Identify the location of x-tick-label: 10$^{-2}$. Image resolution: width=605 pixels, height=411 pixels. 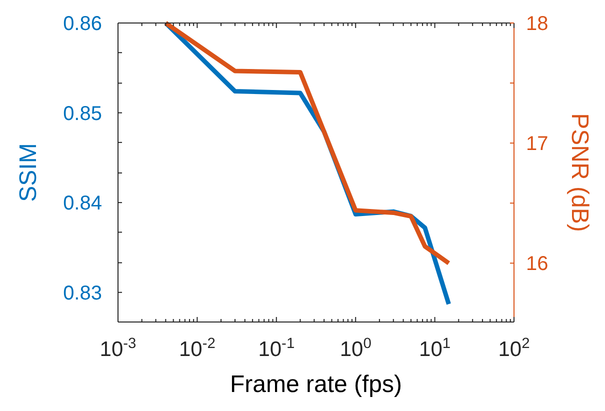
(197, 348).